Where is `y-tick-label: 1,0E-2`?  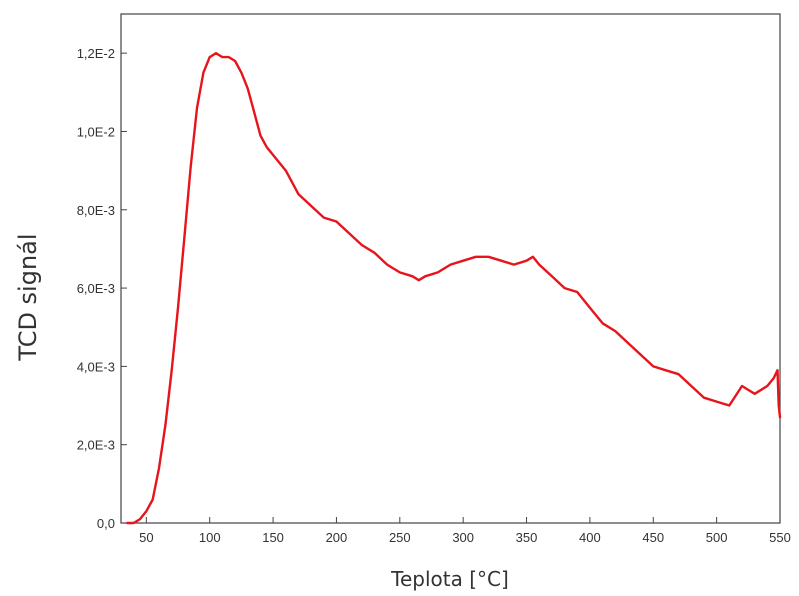
y-tick-label: 1,0E-2 is located at coordinates (96, 131).